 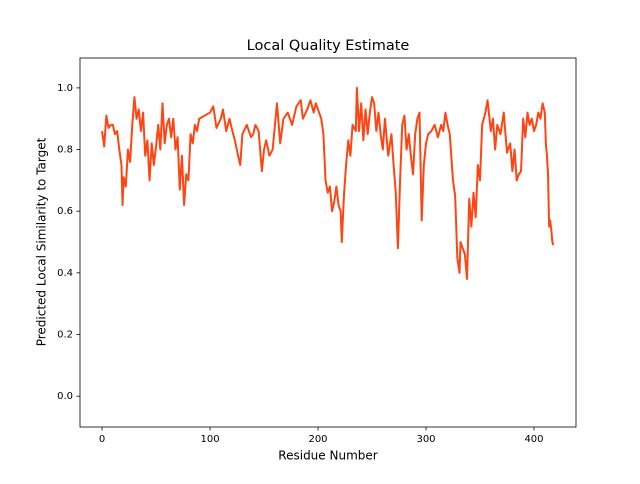 I want to click on y-tick-label: 0.6, so click(x=65, y=211).